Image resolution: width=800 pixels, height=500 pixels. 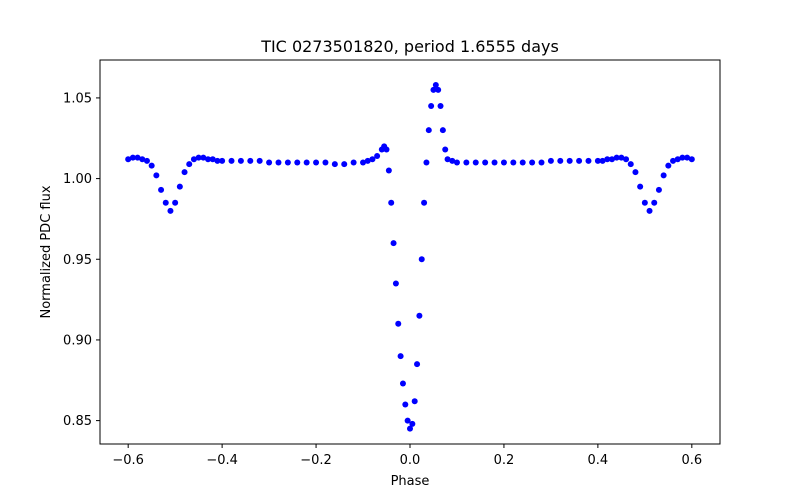 I want to click on y-tick-label: 0.95, so click(x=77, y=260).